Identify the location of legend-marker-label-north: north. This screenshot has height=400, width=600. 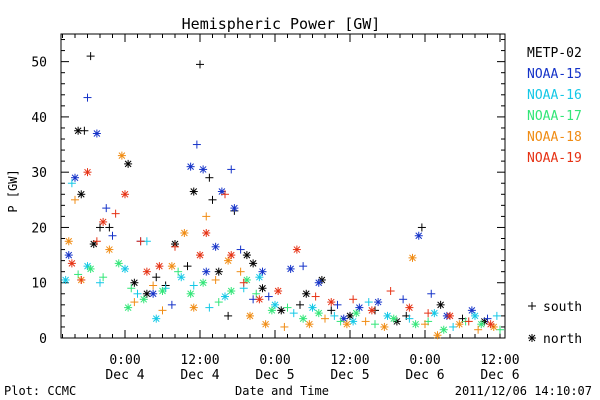
(562, 339).